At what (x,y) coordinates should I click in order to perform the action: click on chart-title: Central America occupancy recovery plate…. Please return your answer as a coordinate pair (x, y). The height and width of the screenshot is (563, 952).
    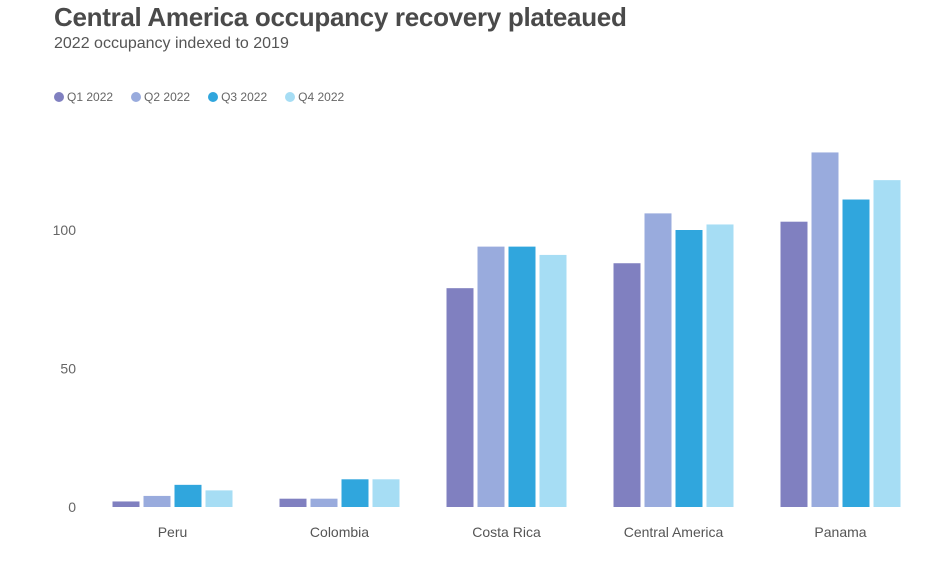
    Looking at the image, I should click on (340, 17).